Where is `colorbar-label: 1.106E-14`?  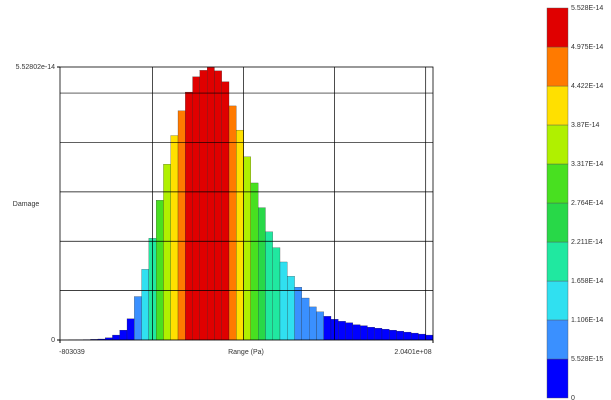 colorbar-label: 1.106E-14 is located at coordinates (587, 320).